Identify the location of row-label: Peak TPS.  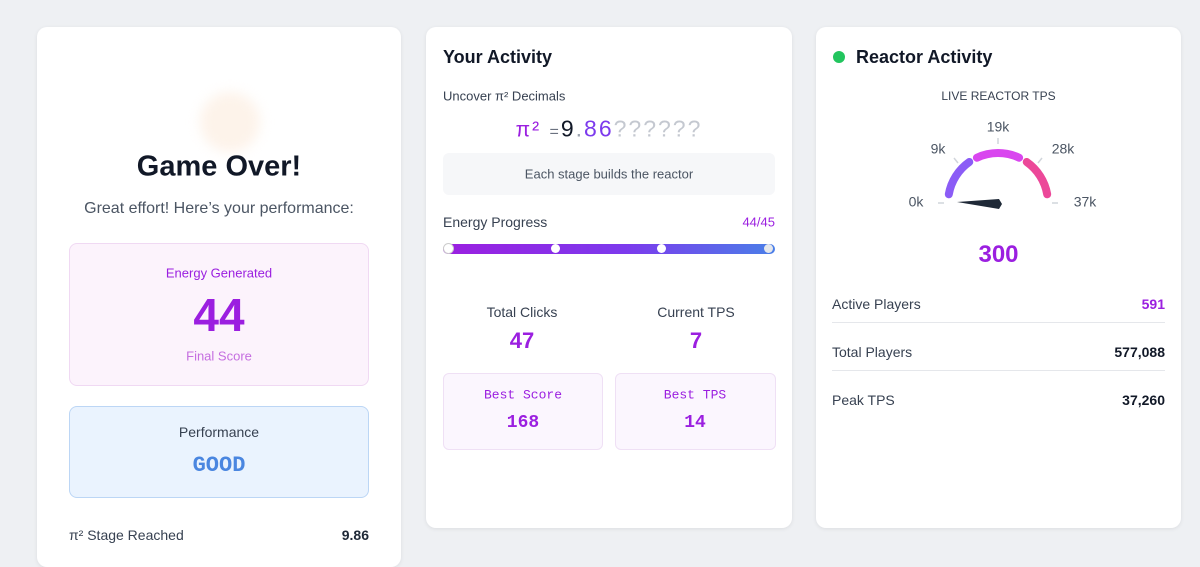
(863, 400).